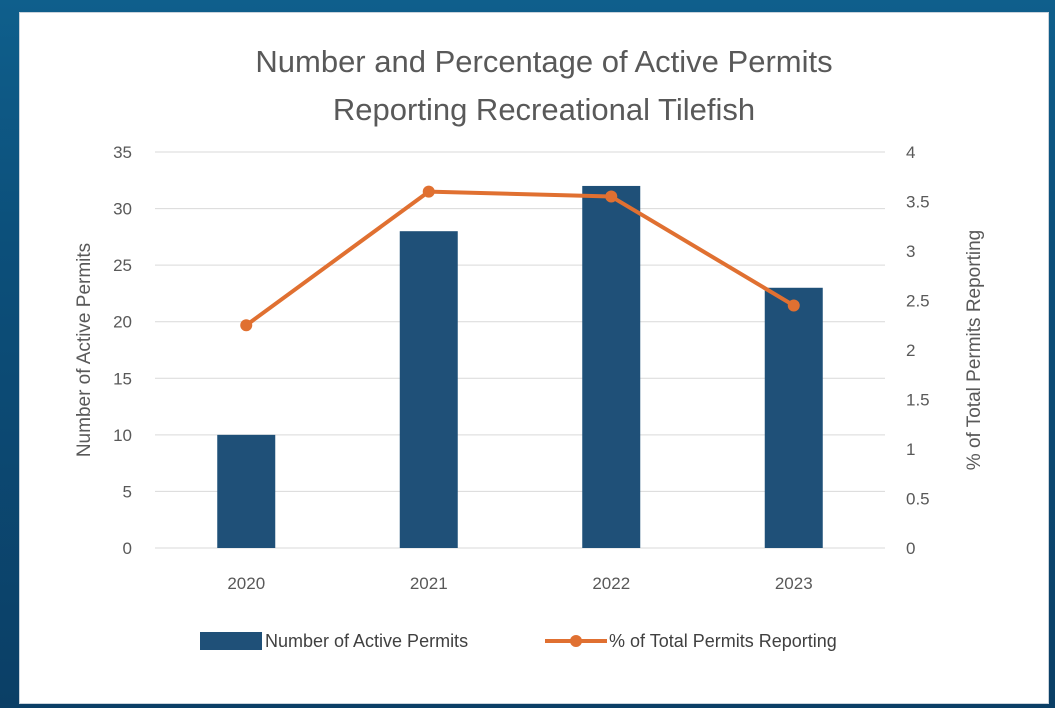 This screenshot has height=708, width=1055. Describe the element at coordinates (122, 378) in the screenshot. I see `y-tick-label: 15` at that location.